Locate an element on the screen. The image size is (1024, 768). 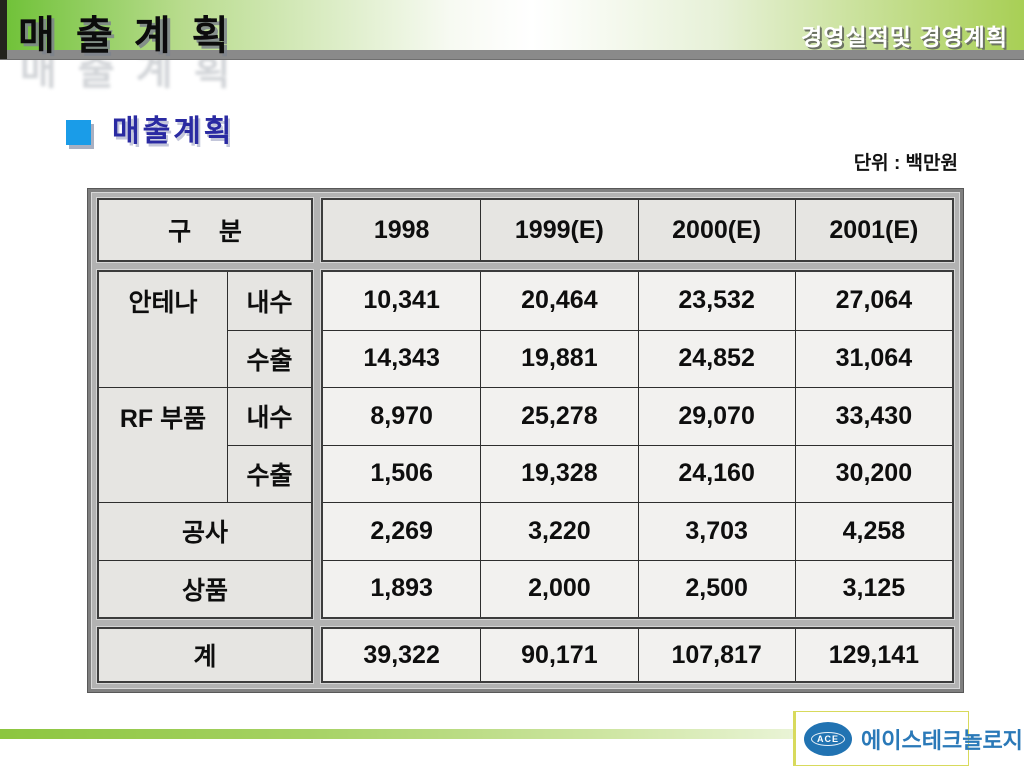
column-header-1999e: 1999(E) is located at coordinates (558, 230).